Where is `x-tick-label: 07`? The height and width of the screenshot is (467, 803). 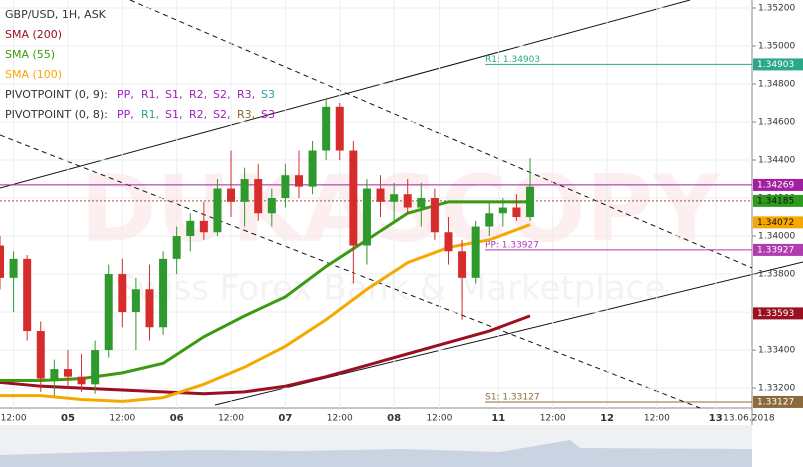
x-tick-label: 07 is located at coordinates (285, 418).